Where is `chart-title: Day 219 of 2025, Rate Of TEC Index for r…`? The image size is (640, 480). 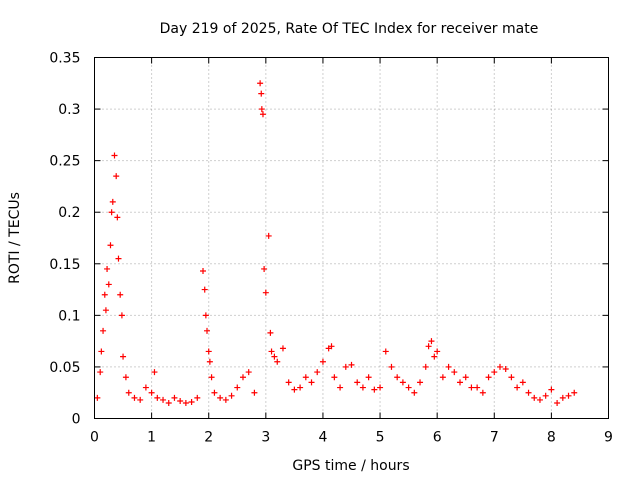 chart-title: Day 219 of 2025, Rate Of TEC Index for r… is located at coordinates (349, 29).